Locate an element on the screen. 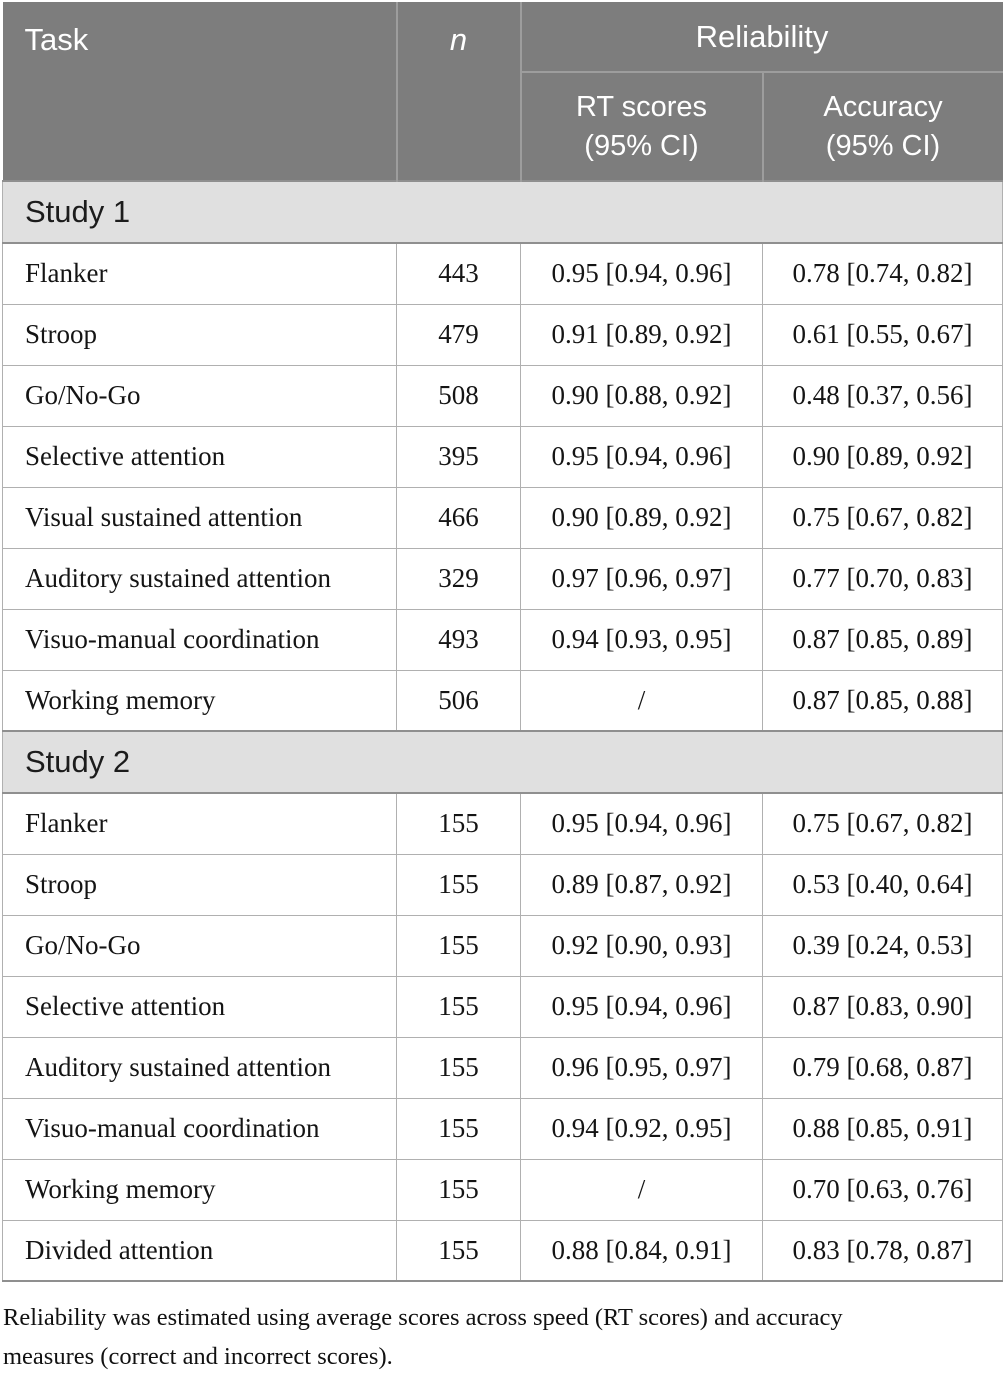 The image size is (1004, 1385). rt-score-cell: 0.96 [0.95, 0.97] is located at coordinates (641, 1067).